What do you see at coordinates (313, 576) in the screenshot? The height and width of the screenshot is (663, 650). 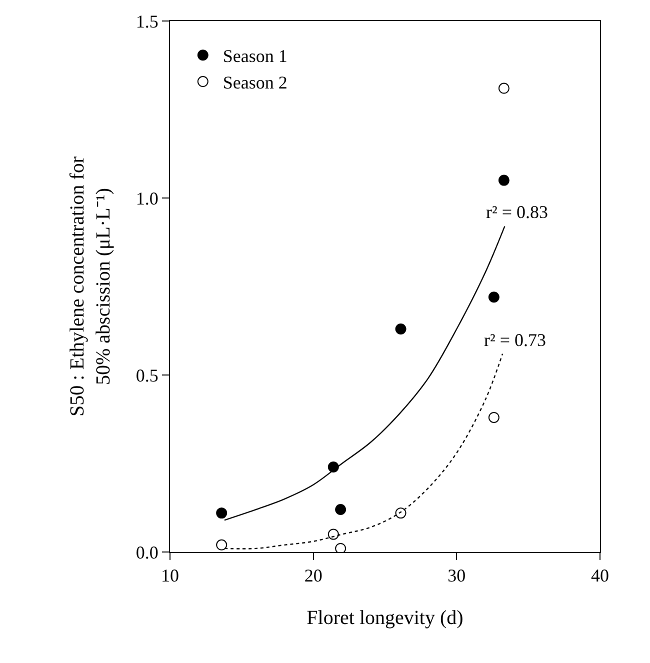 I see `x-tick-label: 20` at bounding box center [313, 576].